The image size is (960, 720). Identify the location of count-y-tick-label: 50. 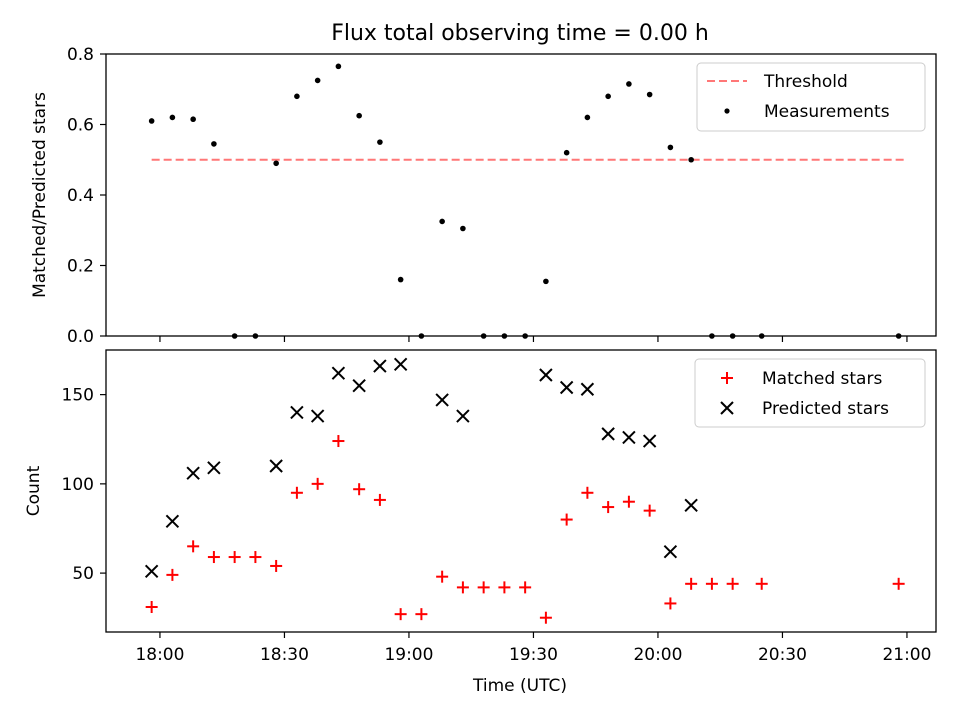
(83, 574).